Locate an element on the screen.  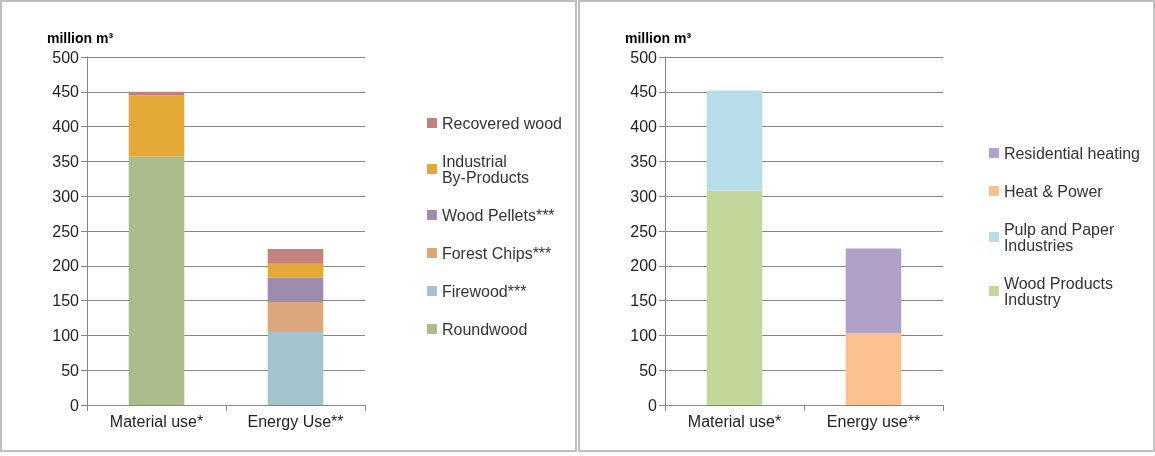
x-tick-label: Energy Use** is located at coordinates (295, 421).